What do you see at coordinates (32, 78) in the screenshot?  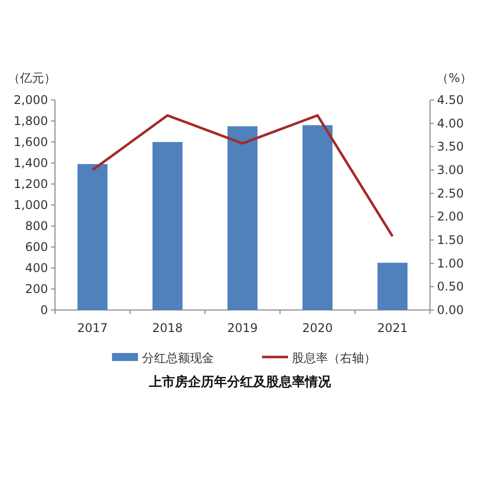 I see `y-axis-title: （亿元）` at bounding box center [32, 78].